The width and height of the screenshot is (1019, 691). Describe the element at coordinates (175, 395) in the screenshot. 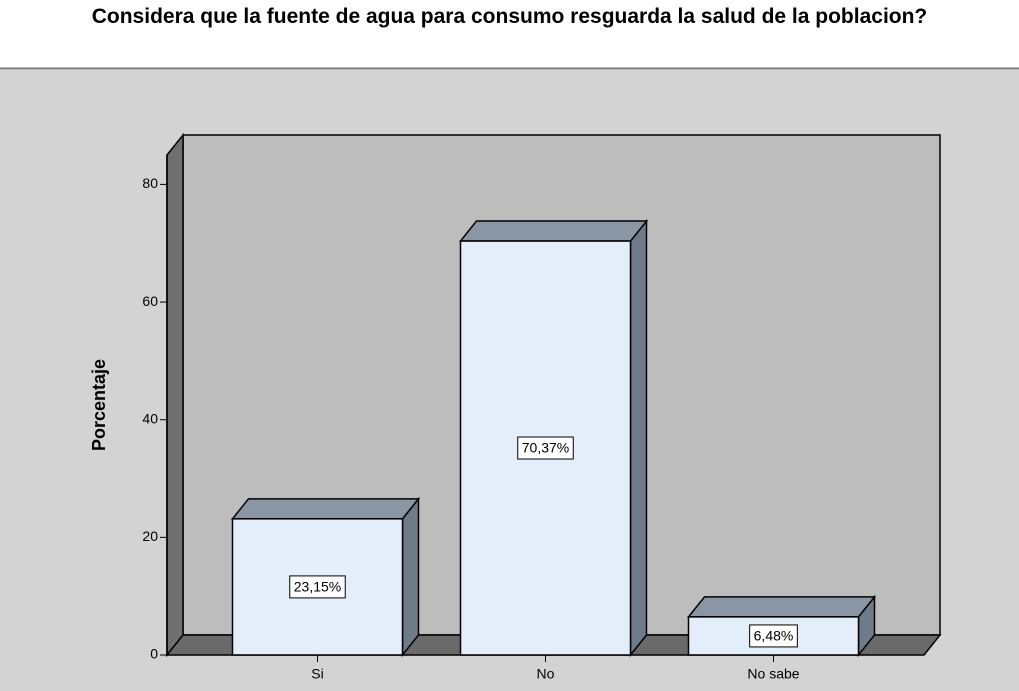

I see `left-wall` at that location.